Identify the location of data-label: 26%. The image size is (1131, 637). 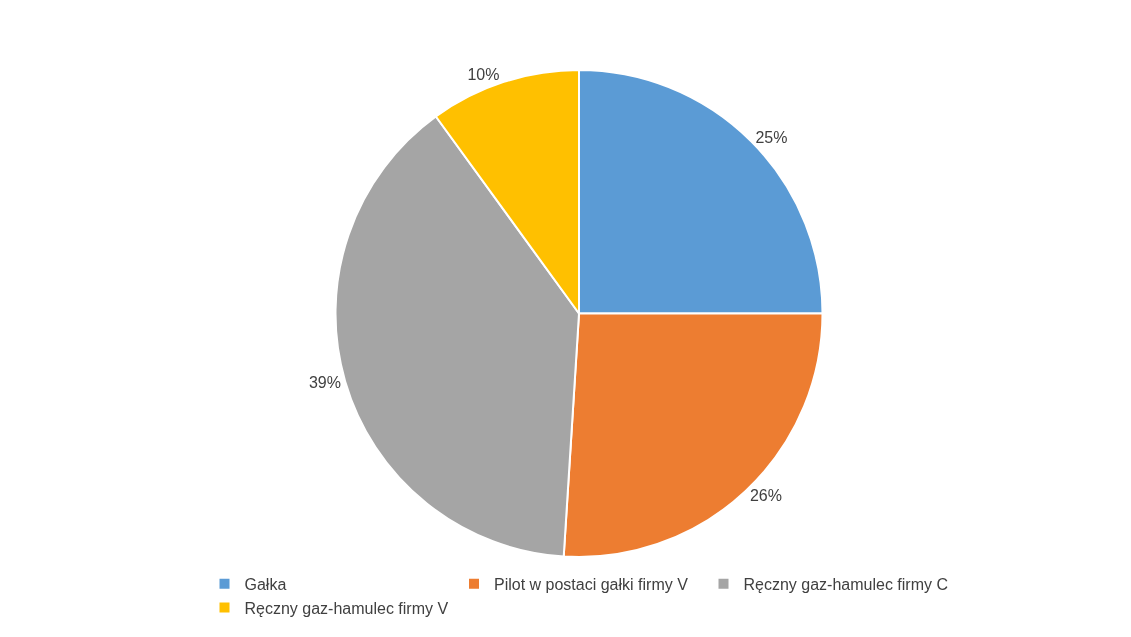
(765, 496).